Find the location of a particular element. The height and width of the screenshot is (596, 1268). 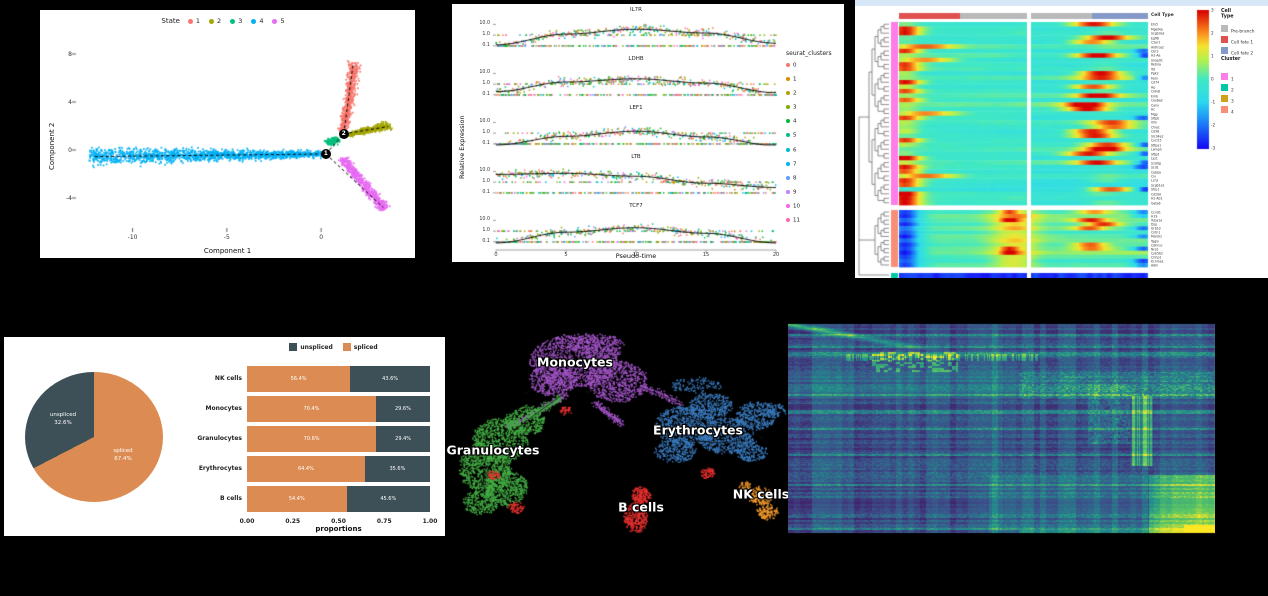

gene-row-label: Emb is located at coordinates (1154, 96).